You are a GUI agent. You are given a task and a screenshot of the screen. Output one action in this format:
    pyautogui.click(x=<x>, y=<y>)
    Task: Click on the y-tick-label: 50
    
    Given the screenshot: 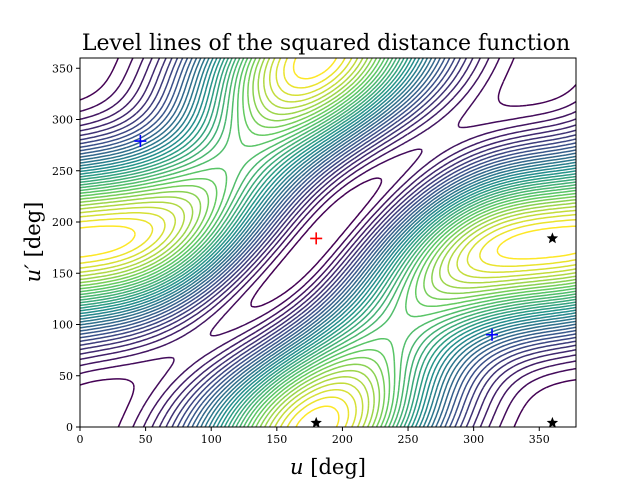 What is the action you would take?
    pyautogui.click(x=66, y=376)
    